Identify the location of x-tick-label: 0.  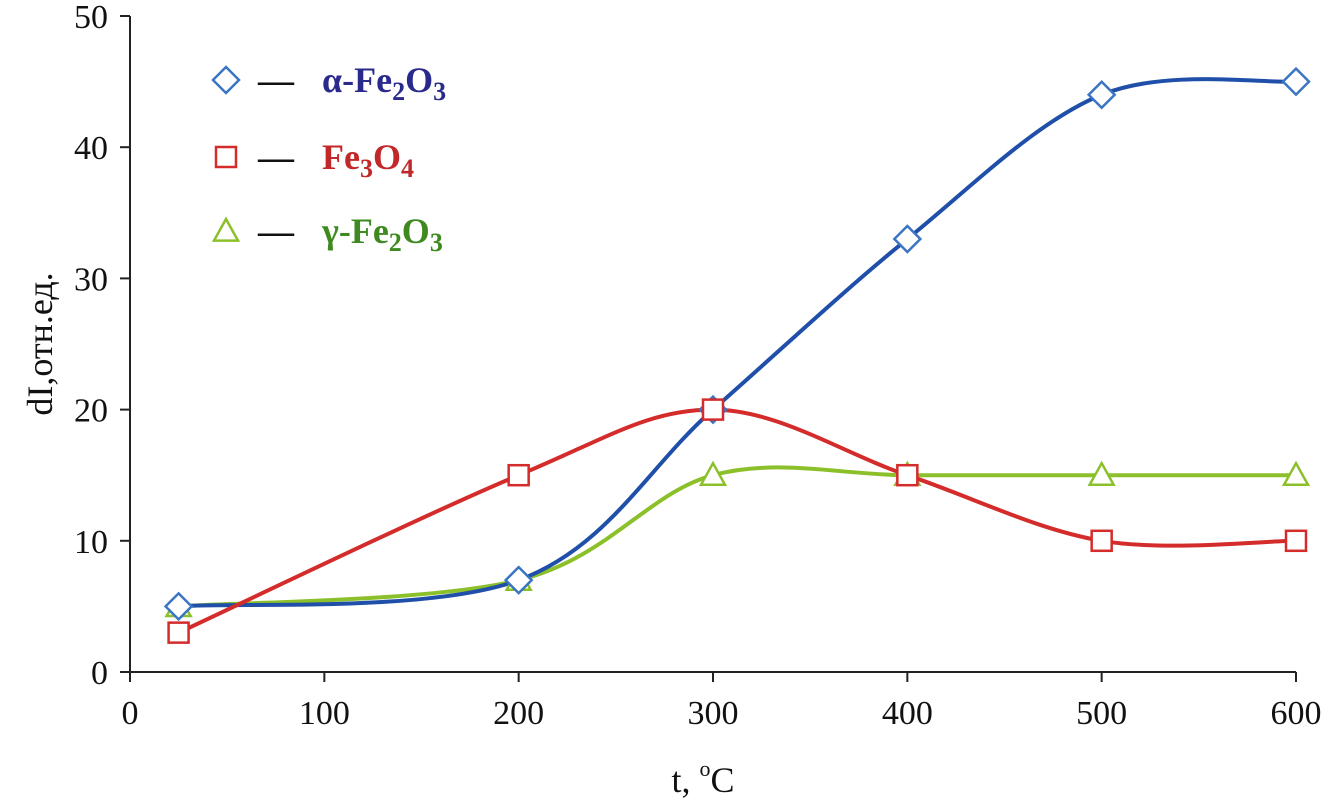
(130, 713).